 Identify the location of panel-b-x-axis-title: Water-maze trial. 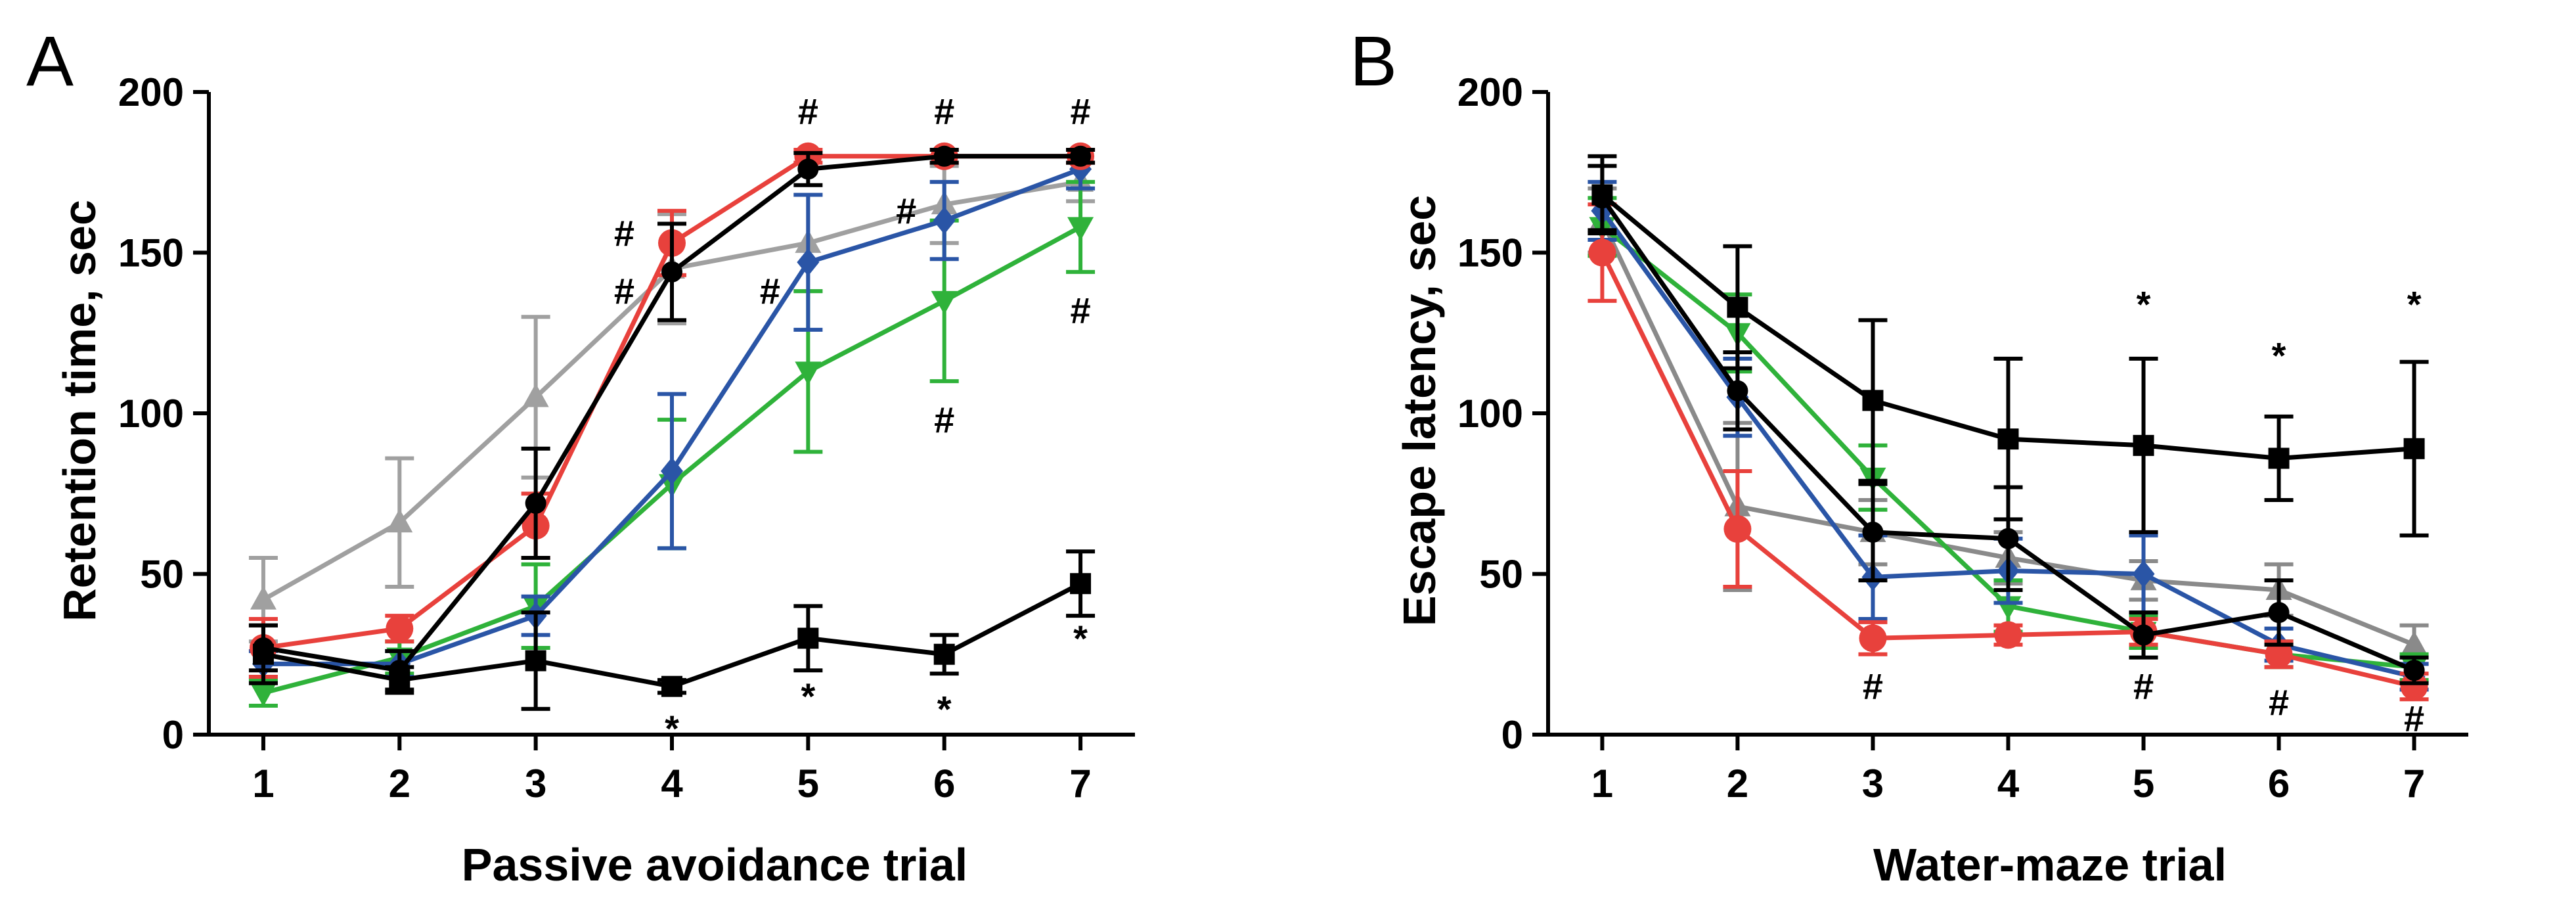
(2050, 864).